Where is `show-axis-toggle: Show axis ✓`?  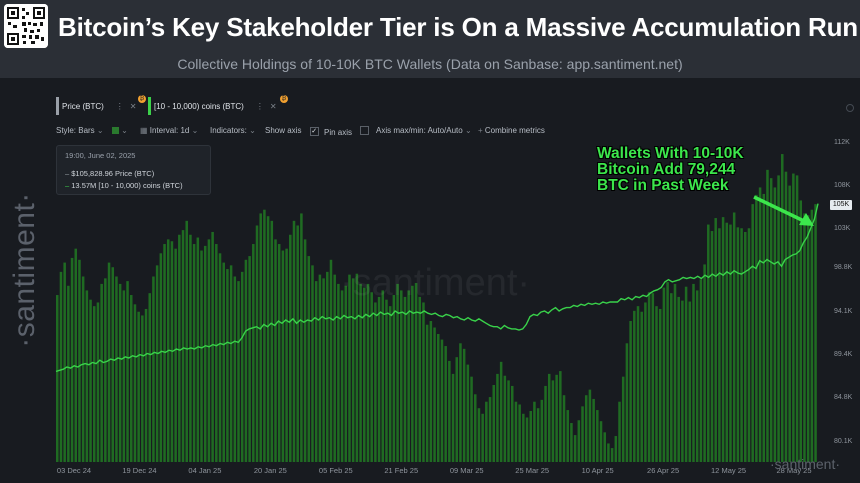
show-axis-toggle: Show axis ✓ is located at coordinates (292, 131).